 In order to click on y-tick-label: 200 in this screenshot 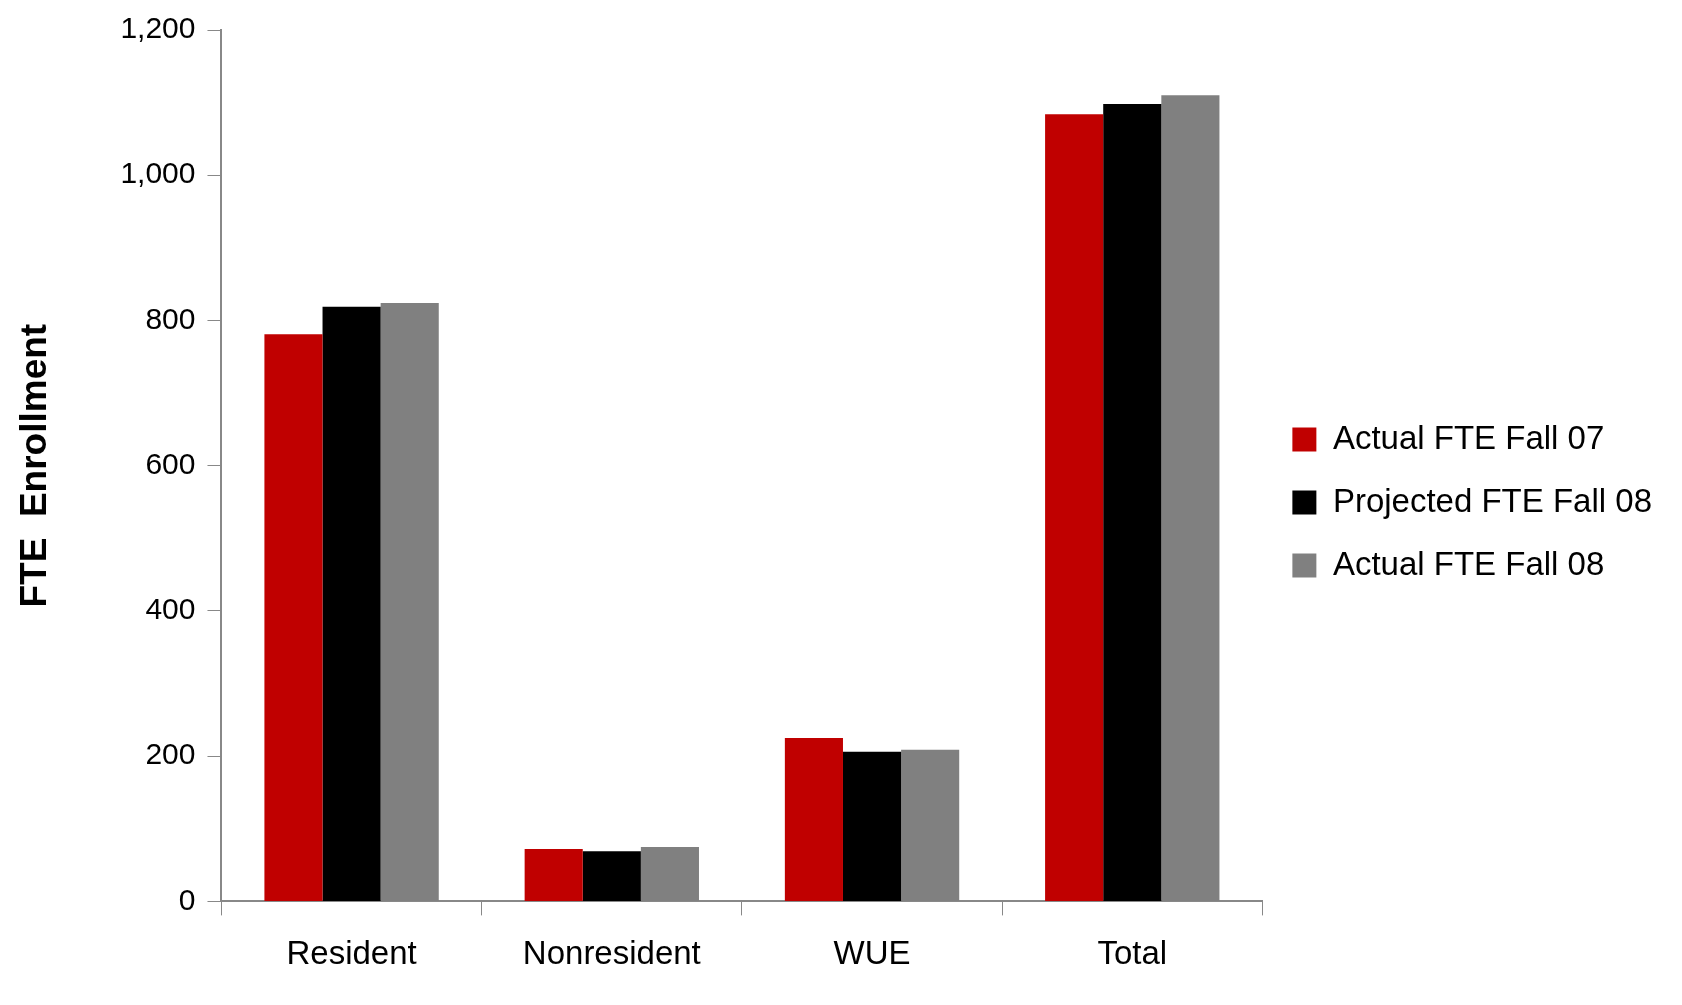, I will do `click(170, 754)`.